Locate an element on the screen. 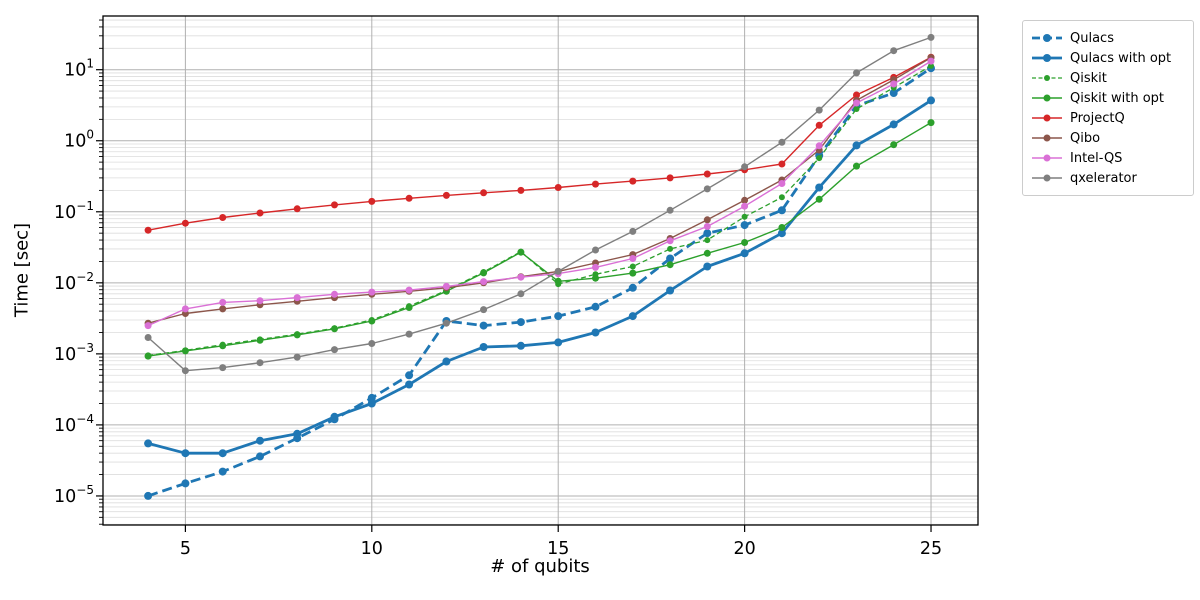 This screenshot has height=600, width=1200. legend-marker-qiskit is located at coordinates (1047, 78).